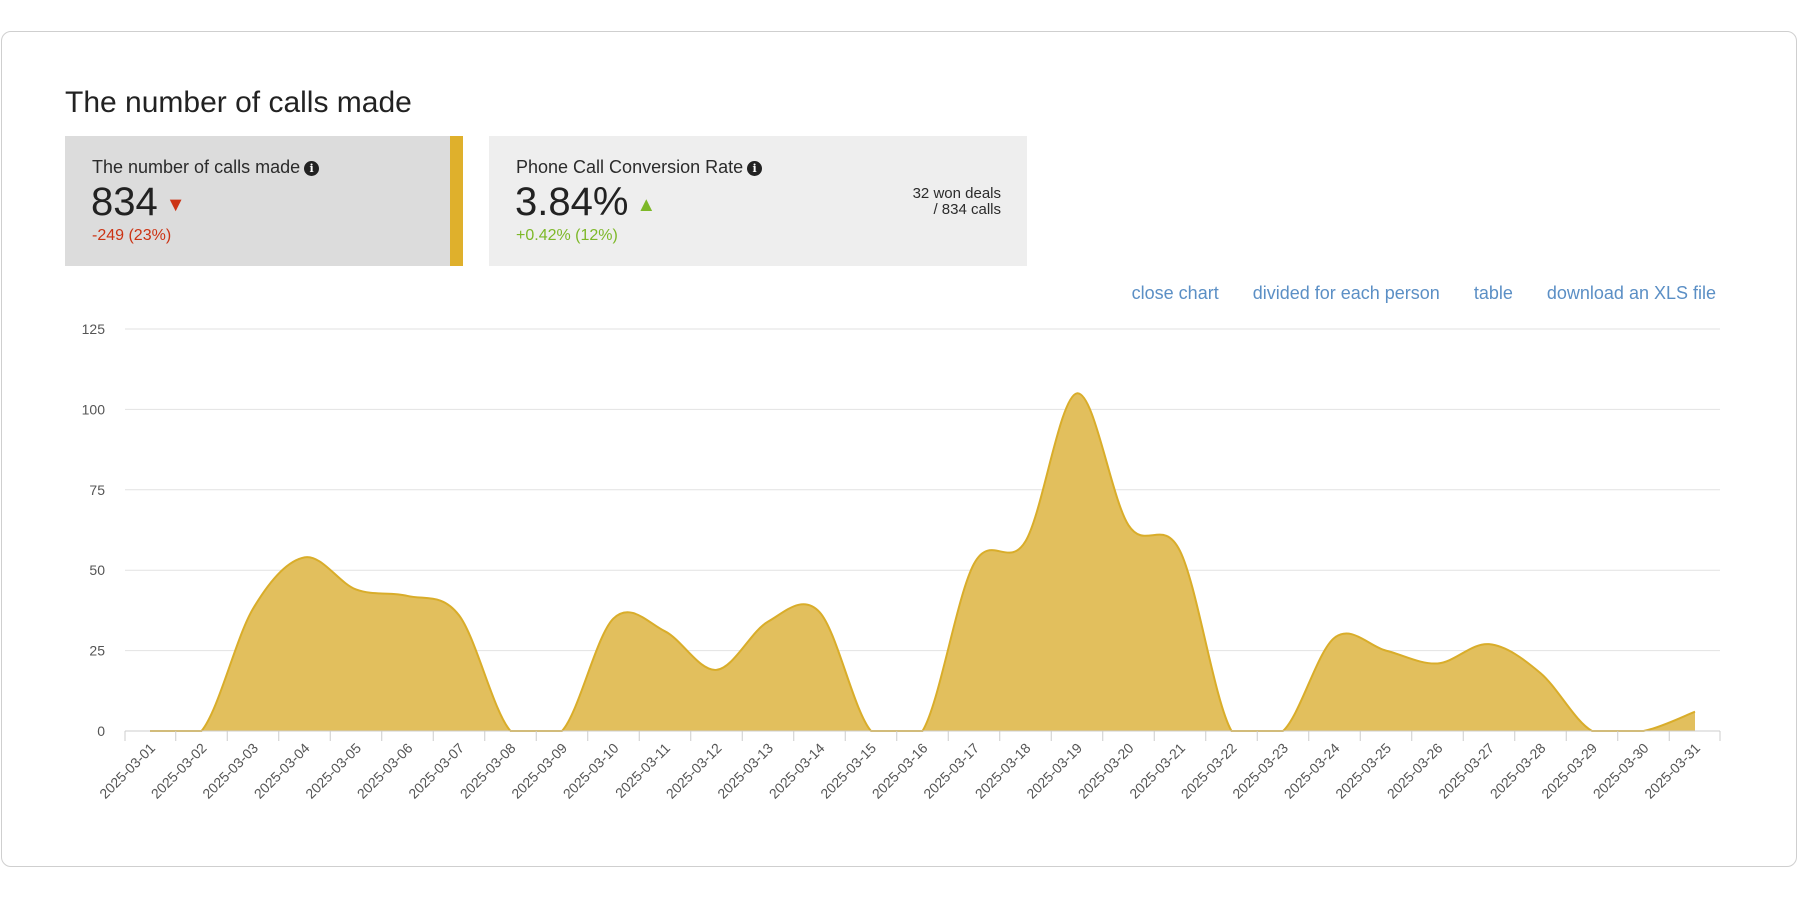  Describe the element at coordinates (94, 530) in the screenshot. I see `y-axis: 0 25 50 75 100 125` at that location.